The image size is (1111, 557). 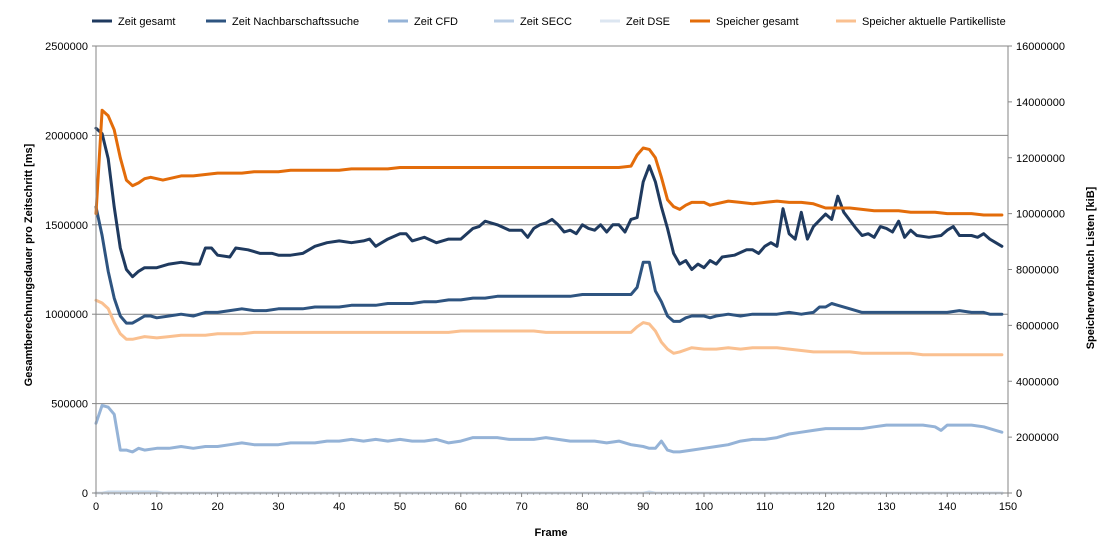 I want to click on y2-axis-label: Speicherverbrauch Listen [kiB], so click(x=1091, y=267).